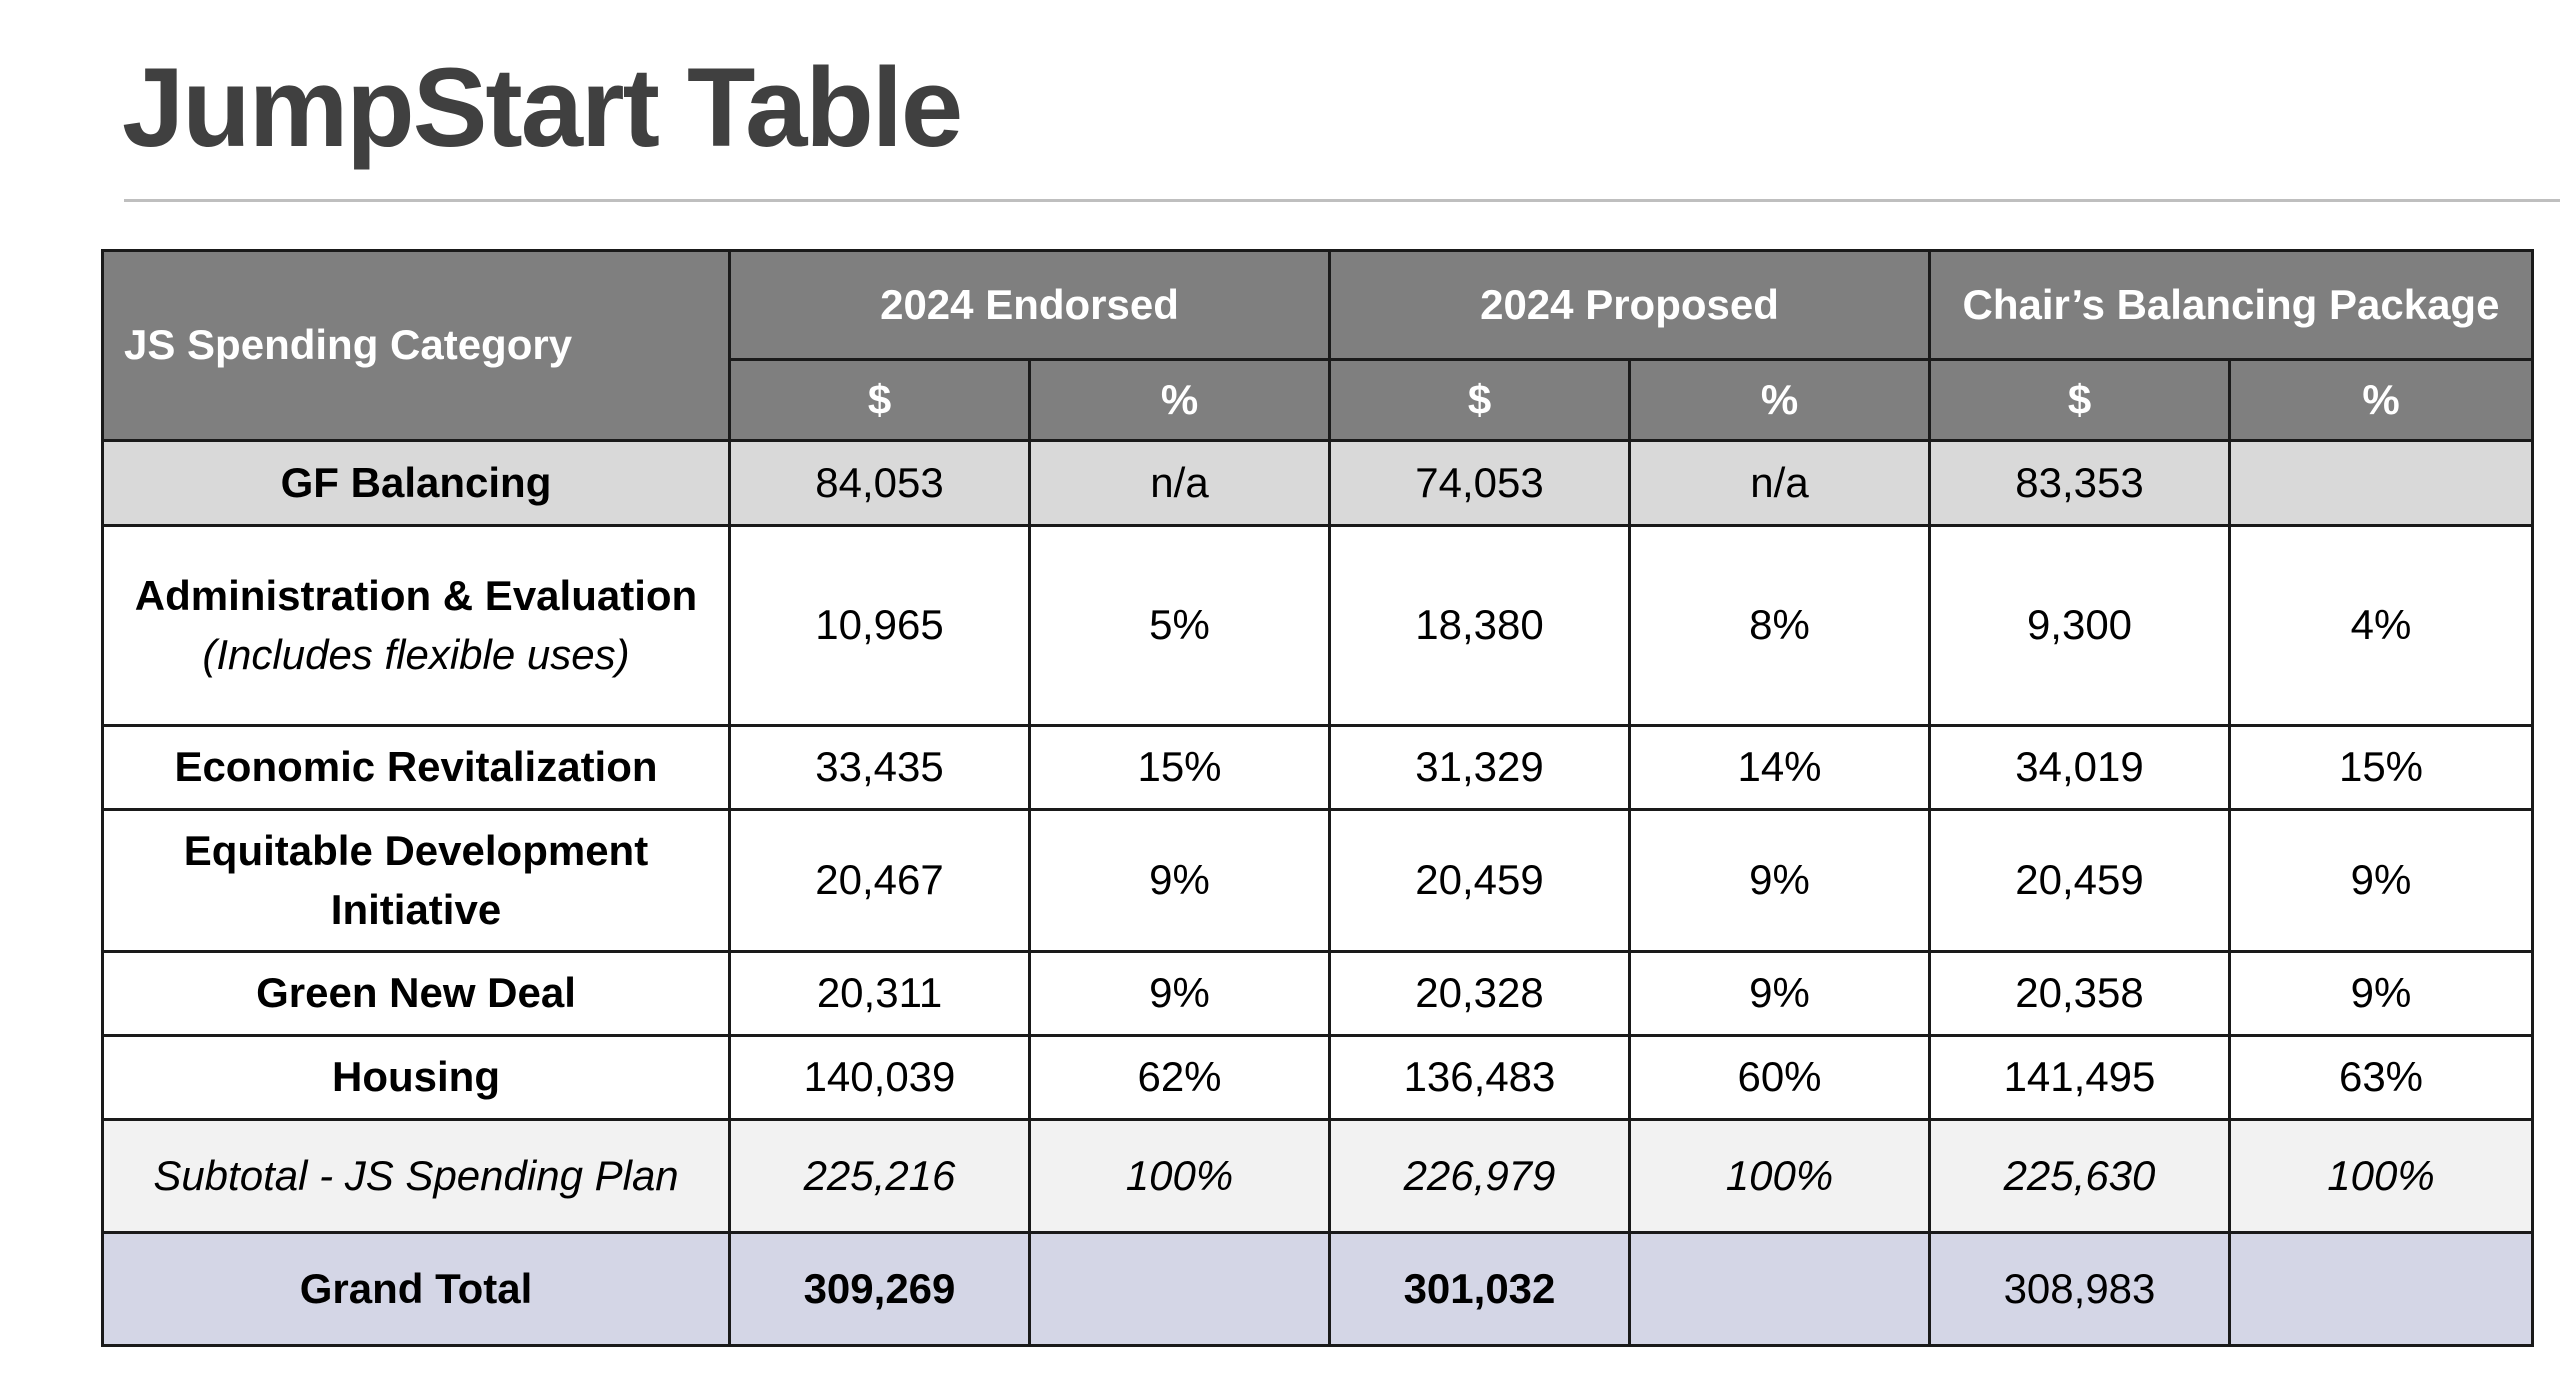 The image size is (2560, 1376). Describe the element at coordinates (2231, 305) in the screenshot. I see `header-group-chair: Chair’s Balancing Package` at that location.